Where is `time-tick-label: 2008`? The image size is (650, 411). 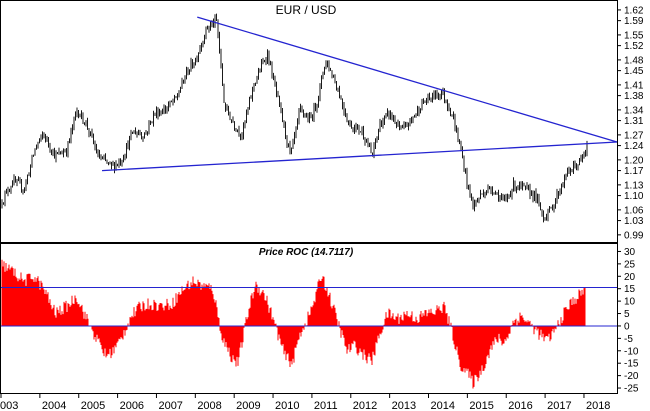
time-tick-label: 2008 is located at coordinates (209, 405).